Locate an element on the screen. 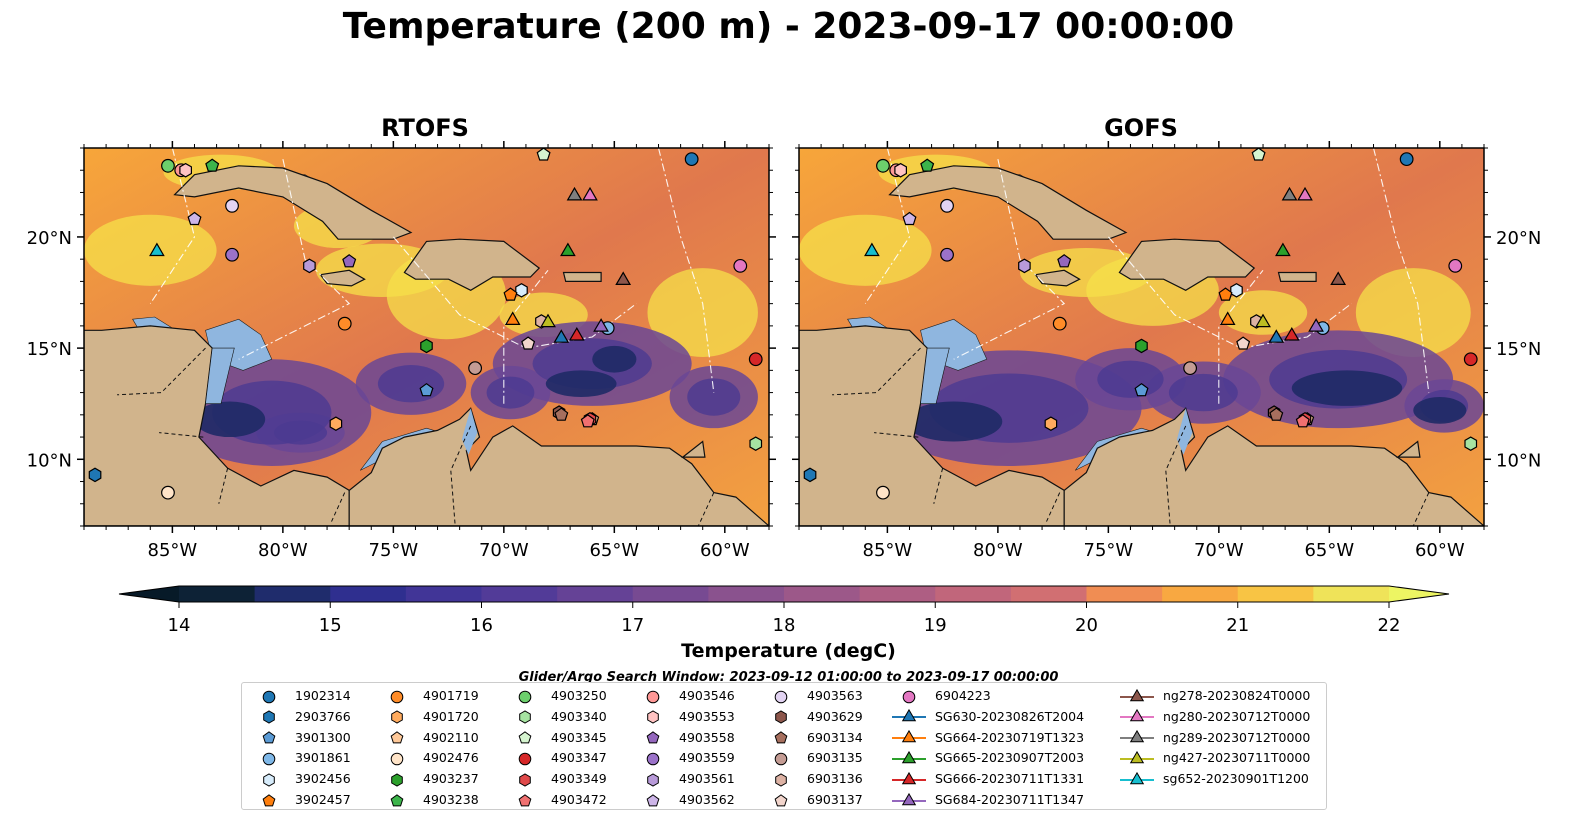 The image size is (1577, 827). legend-label: SG664-20230719T1323 is located at coordinates (1010, 737).